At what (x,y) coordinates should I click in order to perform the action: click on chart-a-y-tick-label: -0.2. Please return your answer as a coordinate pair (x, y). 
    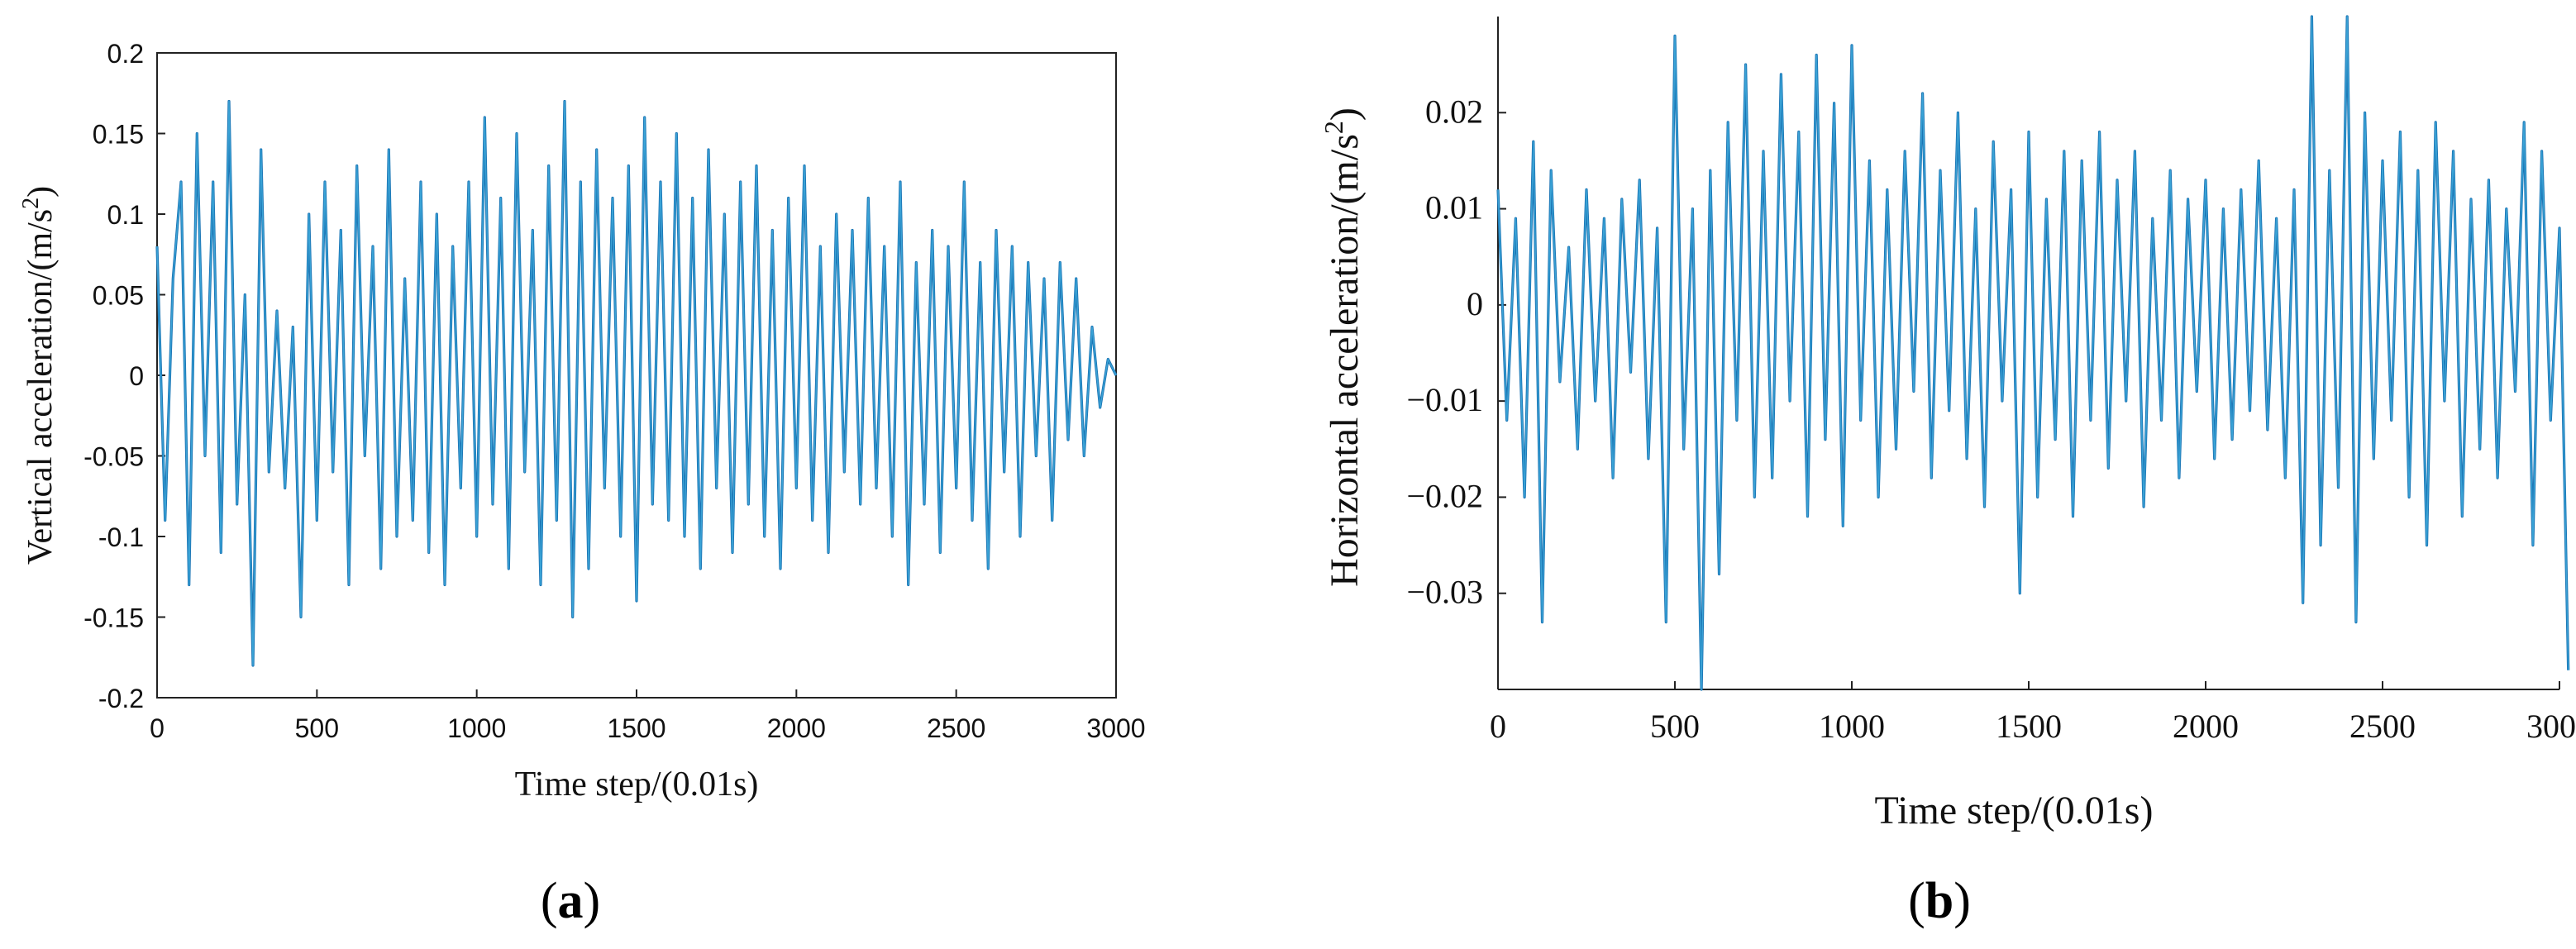
    Looking at the image, I should click on (121, 699).